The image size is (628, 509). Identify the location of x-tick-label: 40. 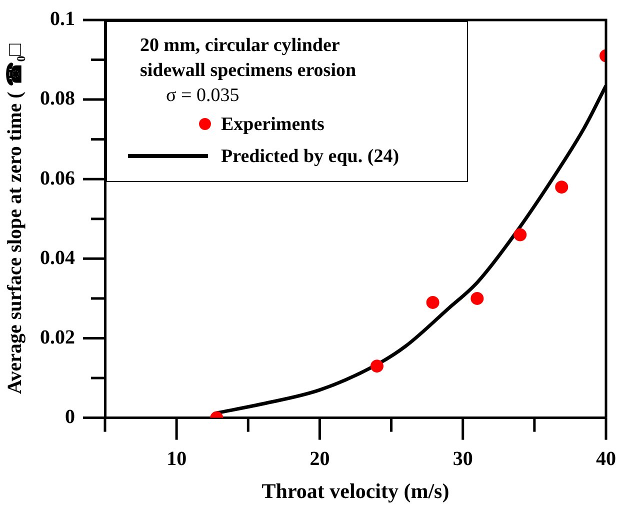
(606, 459).